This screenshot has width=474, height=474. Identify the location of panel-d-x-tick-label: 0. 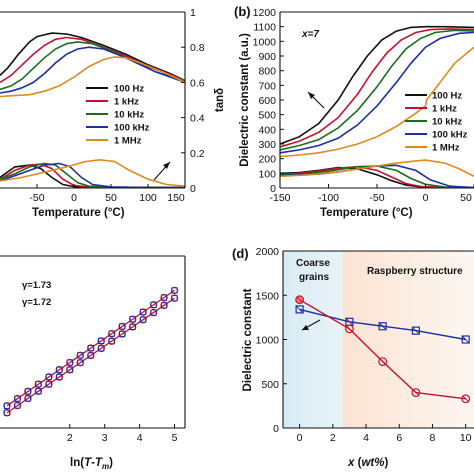
(300, 438).